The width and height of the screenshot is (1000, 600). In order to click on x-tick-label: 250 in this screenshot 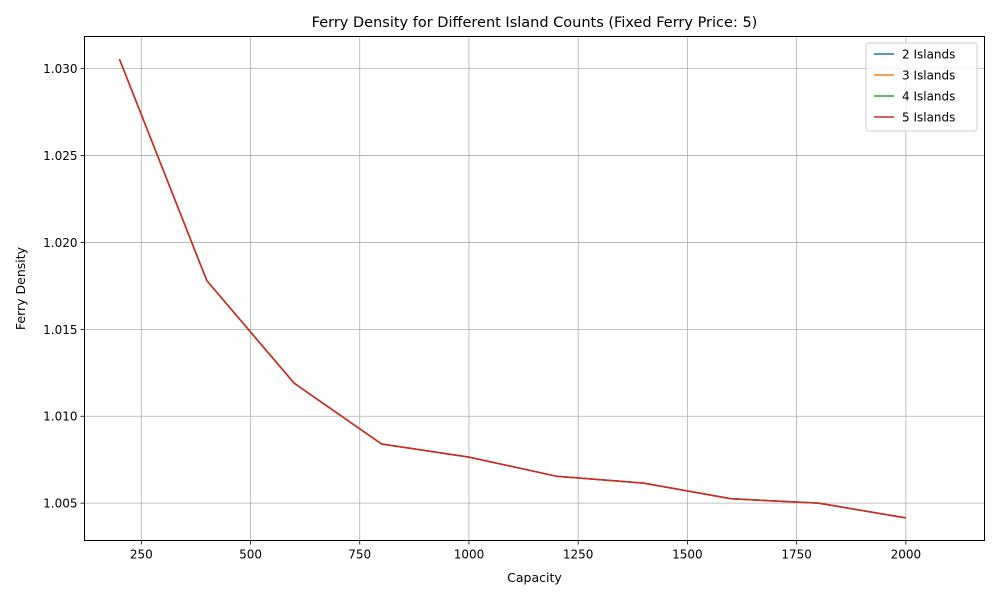, I will do `click(141, 555)`.